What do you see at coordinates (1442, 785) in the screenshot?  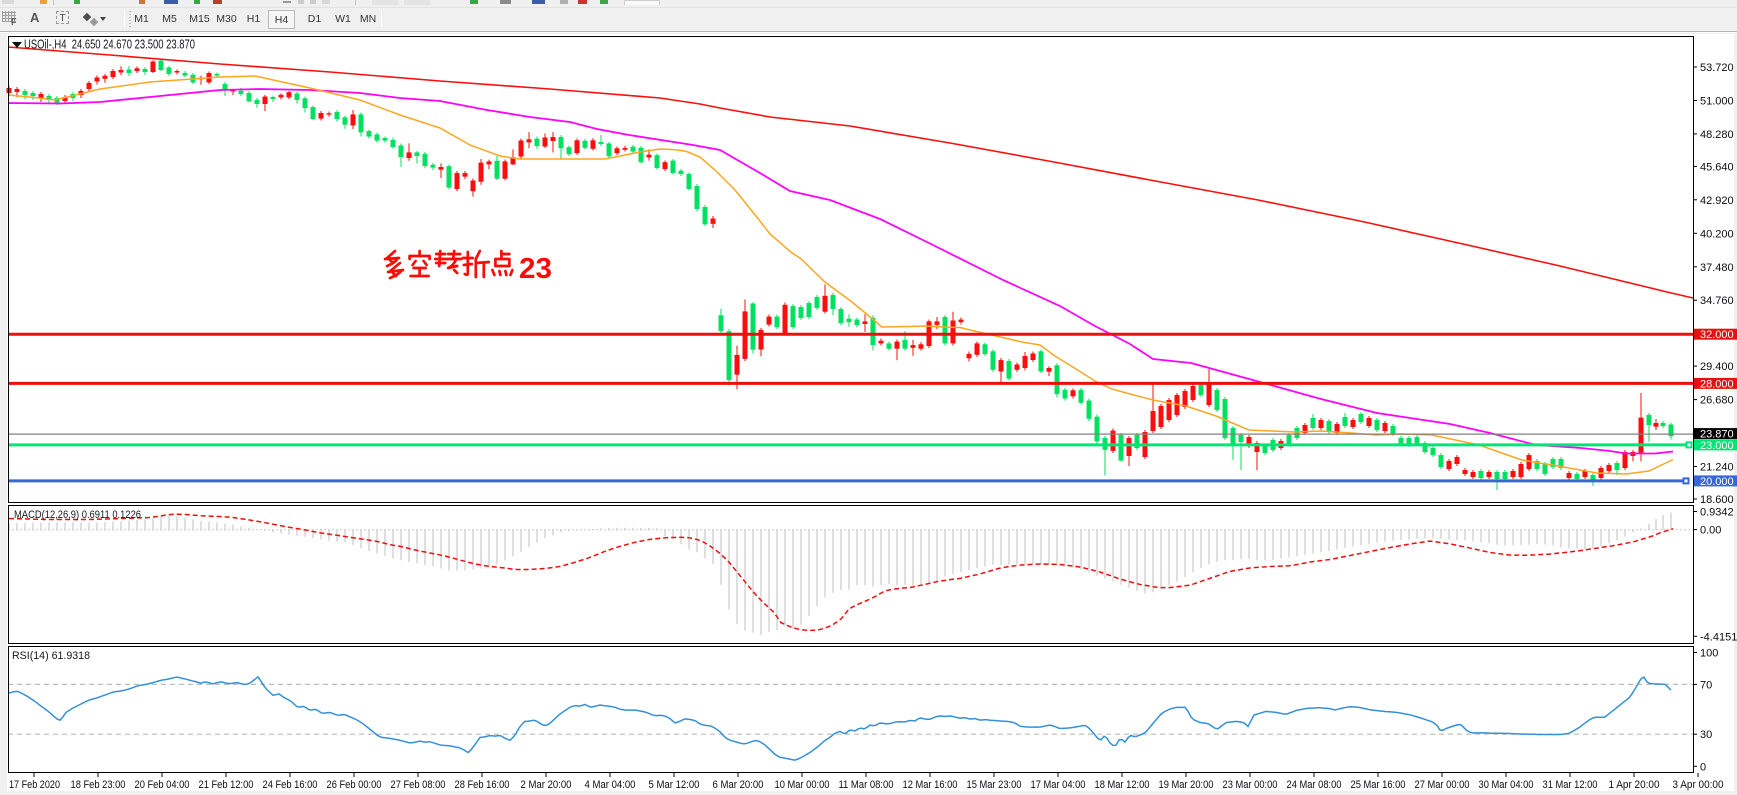 I see `svg-text: 27 Mar 00:00` at bounding box center [1442, 785].